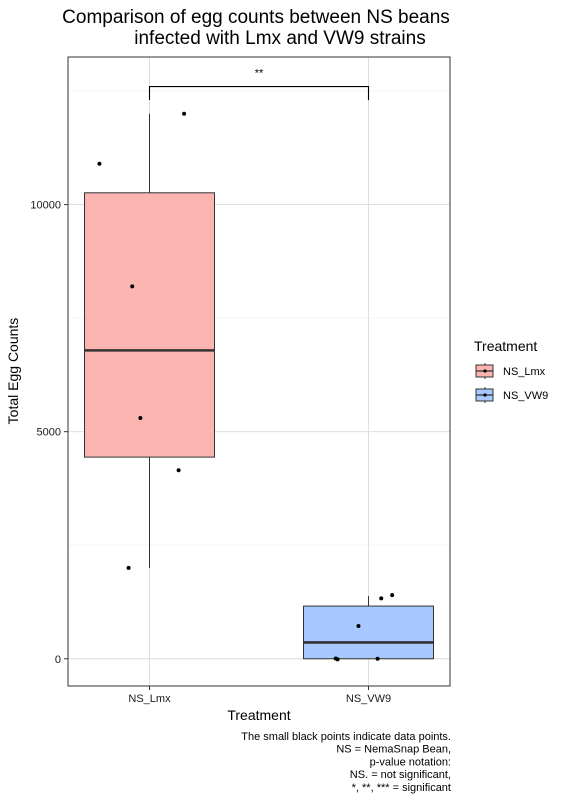  I want to click on box-NS_VW9, so click(368, 628).